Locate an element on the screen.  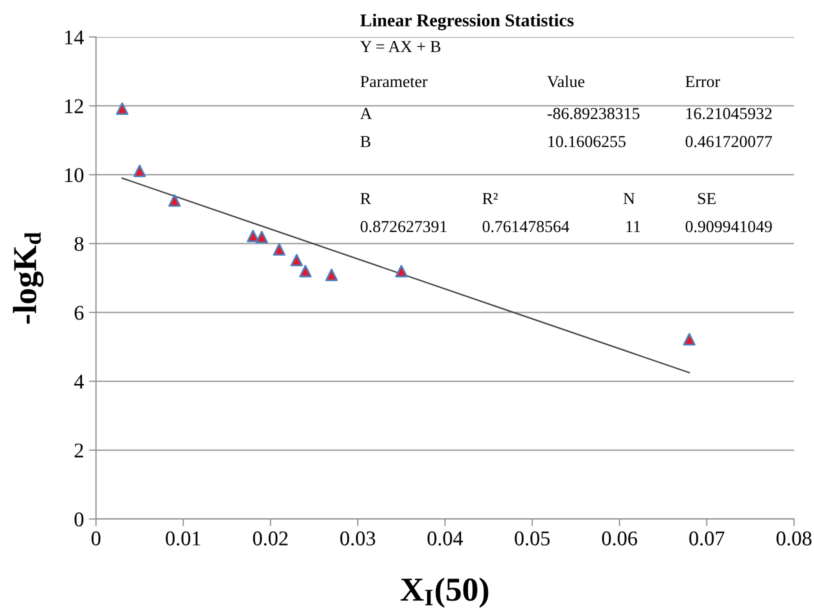
annotation: R² is located at coordinates (490, 198).